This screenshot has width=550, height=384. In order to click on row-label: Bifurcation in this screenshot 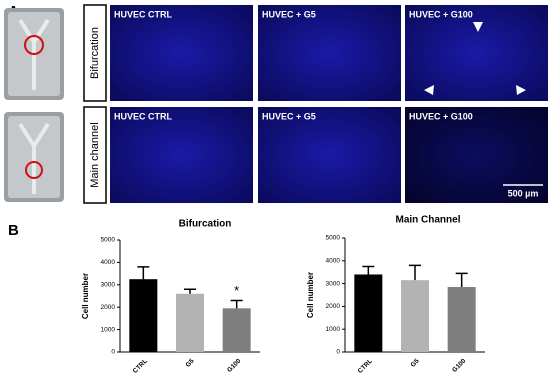, I will do `click(95, 53)`.